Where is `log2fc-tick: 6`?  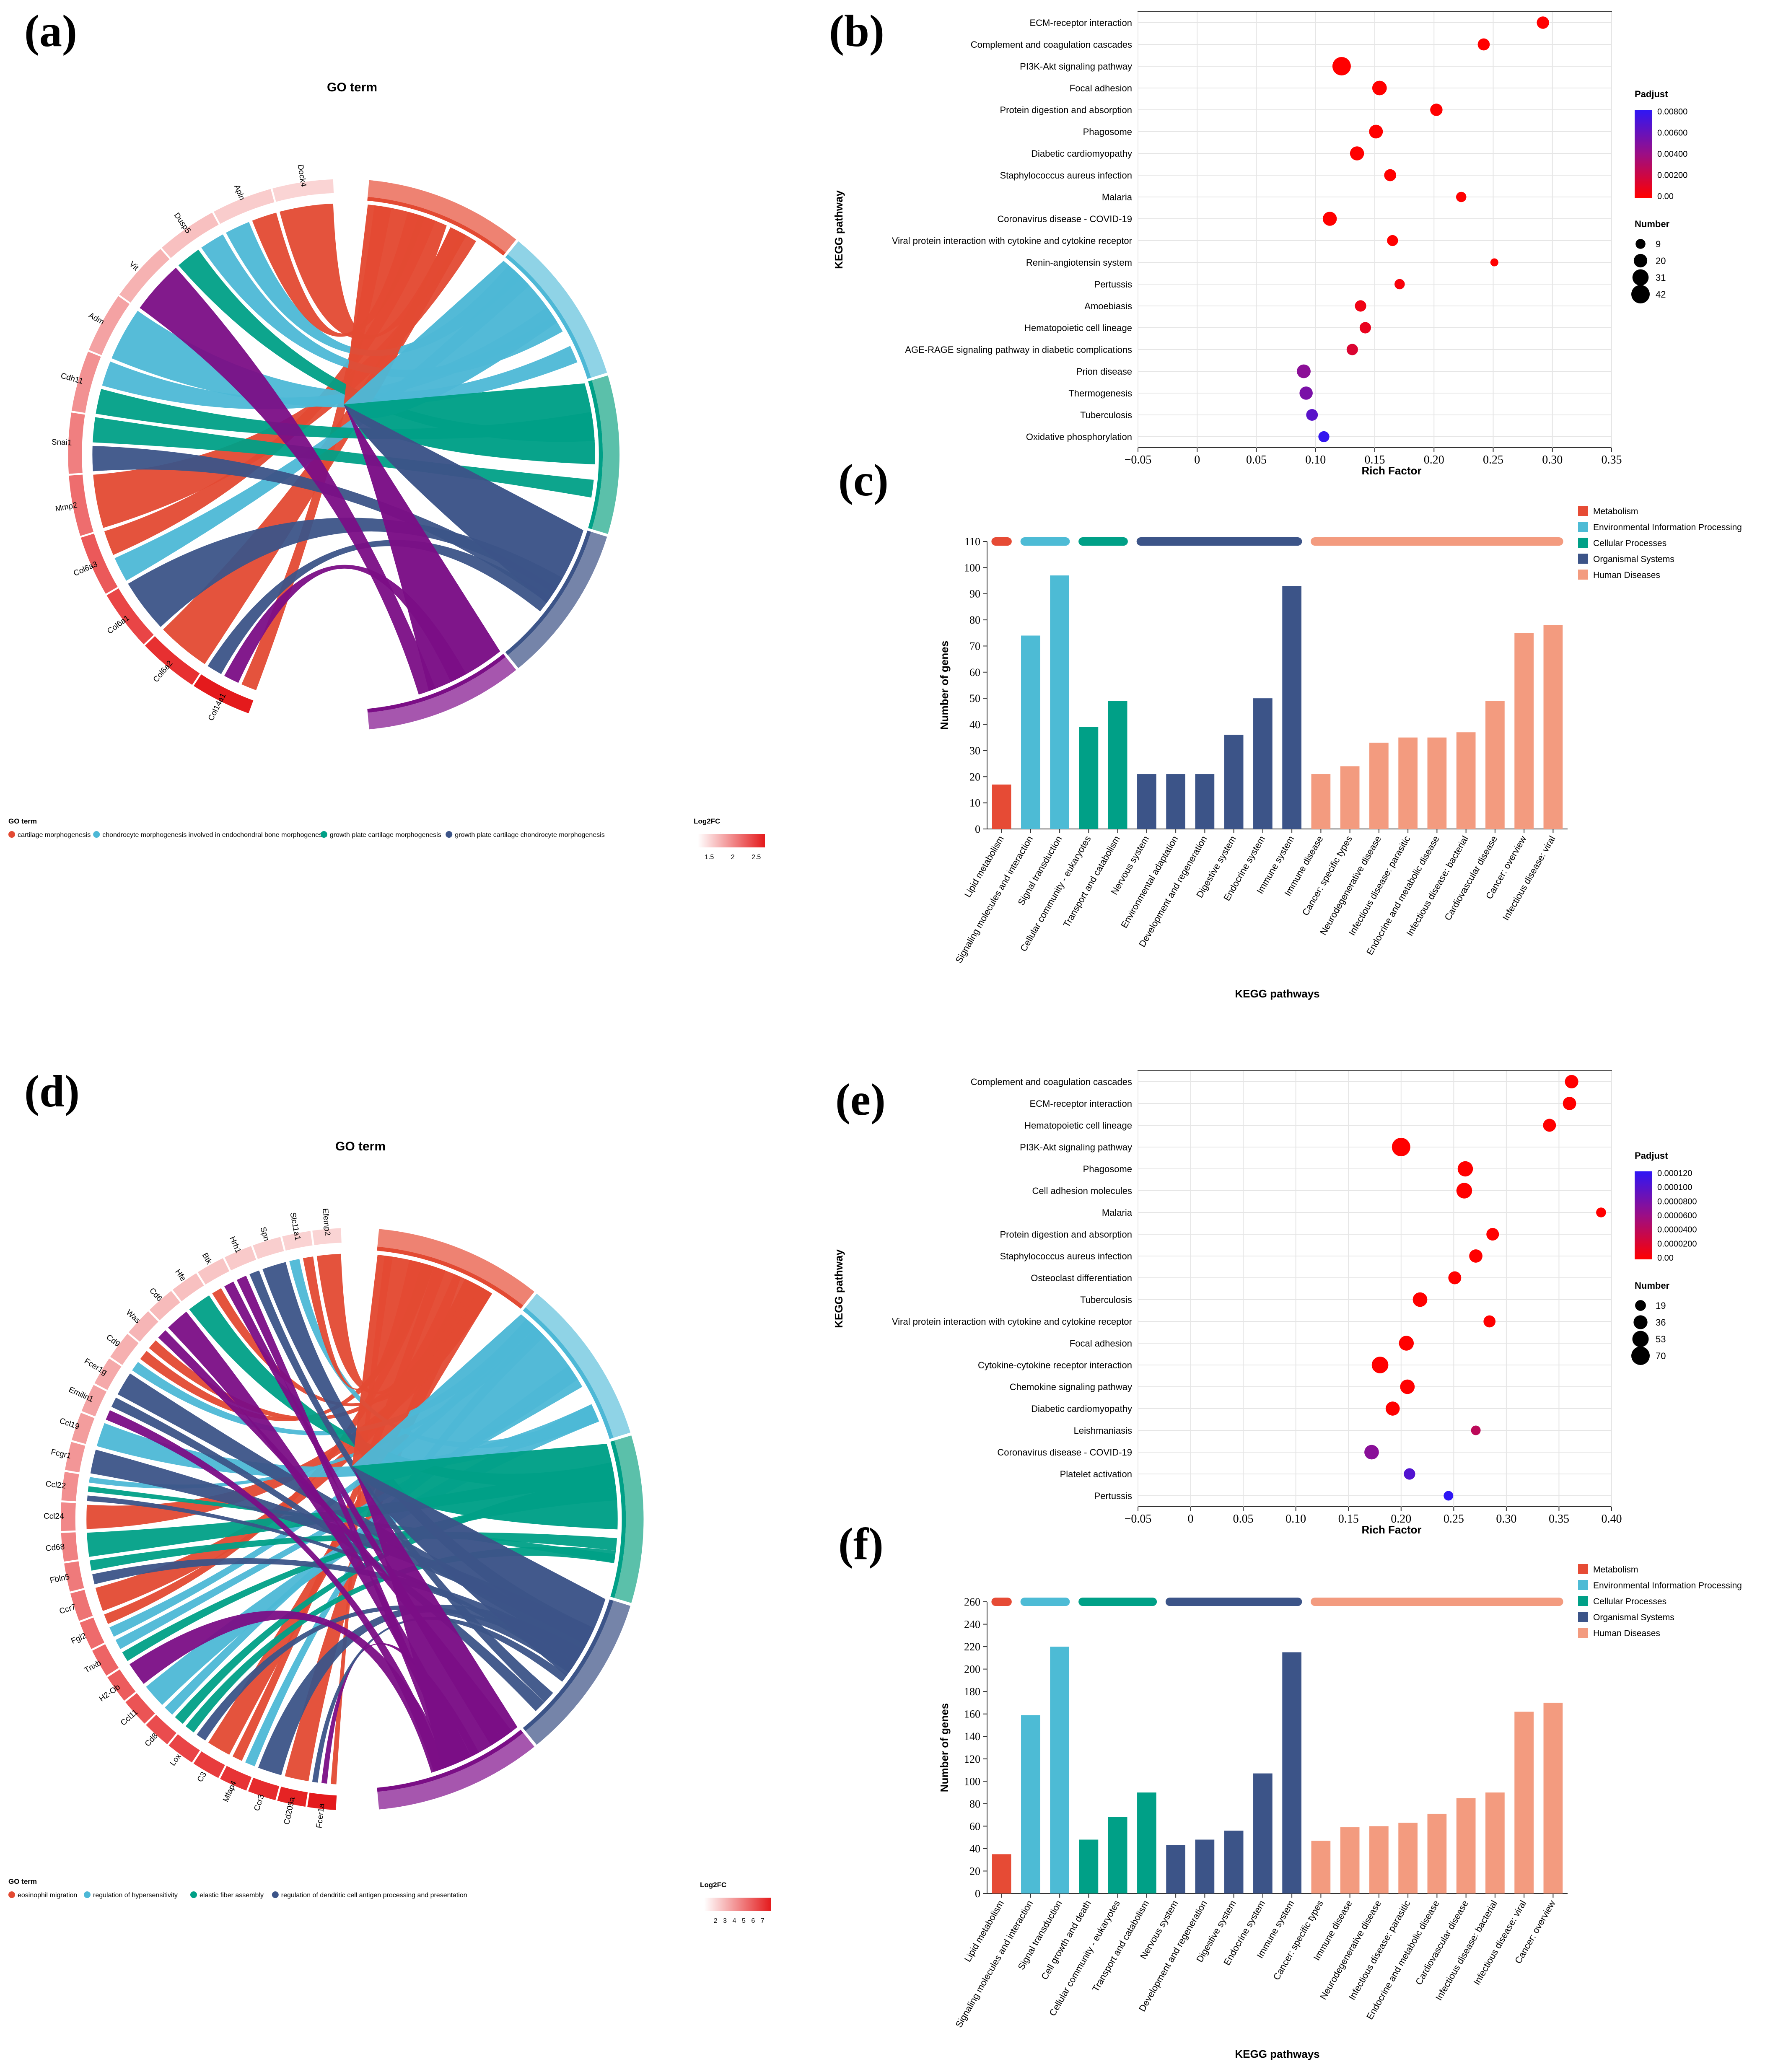 log2fc-tick: 6 is located at coordinates (753, 1920).